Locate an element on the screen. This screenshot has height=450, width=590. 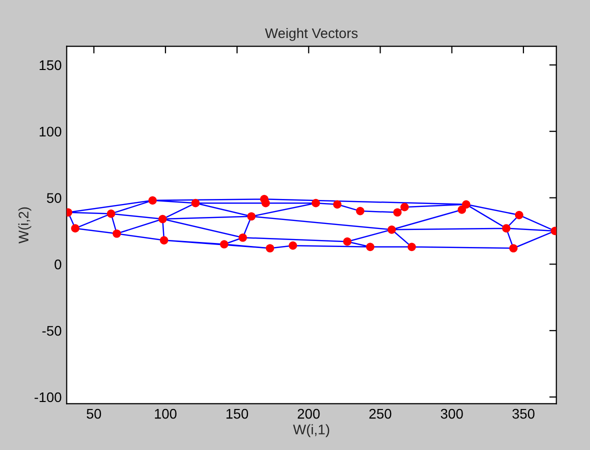
x-tick-label: 350 is located at coordinates (523, 413).